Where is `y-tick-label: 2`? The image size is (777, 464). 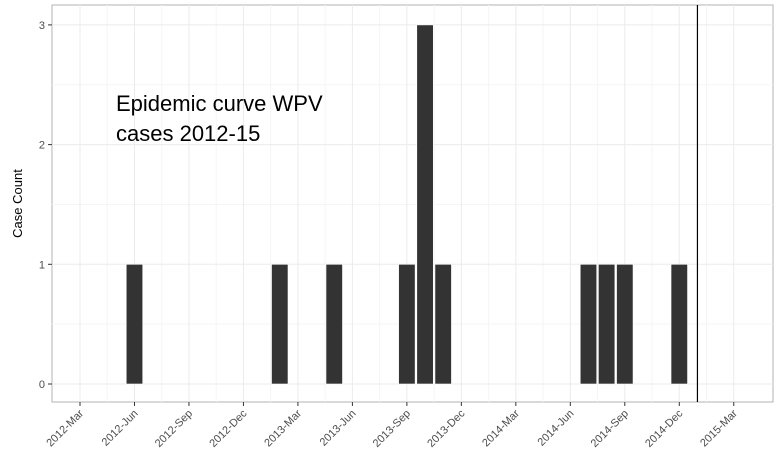 y-tick-label: 2 is located at coordinates (42, 146).